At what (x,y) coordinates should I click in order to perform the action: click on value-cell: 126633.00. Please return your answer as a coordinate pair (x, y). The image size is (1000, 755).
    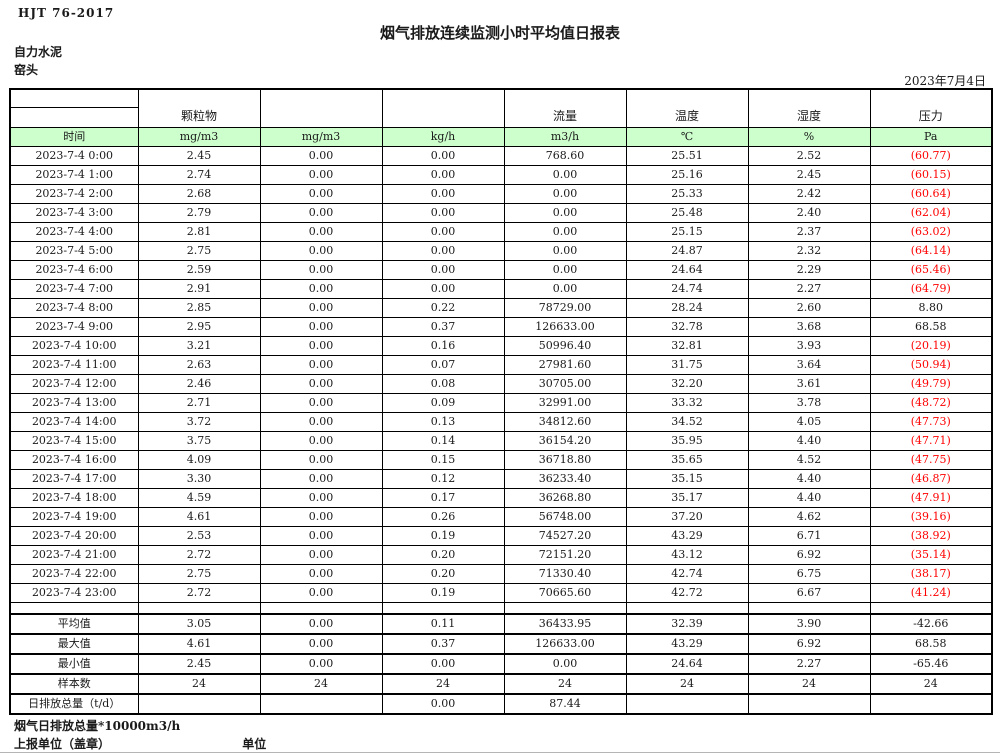
    Looking at the image, I should click on (565, 327).